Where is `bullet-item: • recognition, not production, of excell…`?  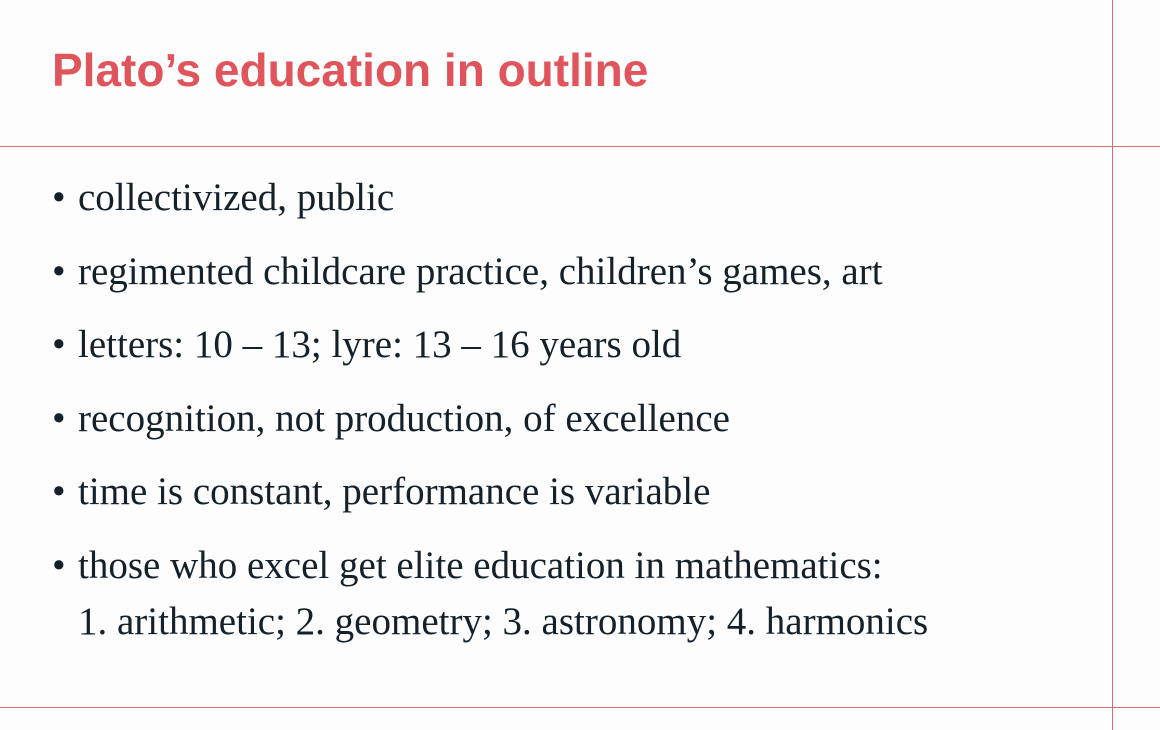
bullet-item: • recognition, not production, of excell… is located at coordinates (579, 419).